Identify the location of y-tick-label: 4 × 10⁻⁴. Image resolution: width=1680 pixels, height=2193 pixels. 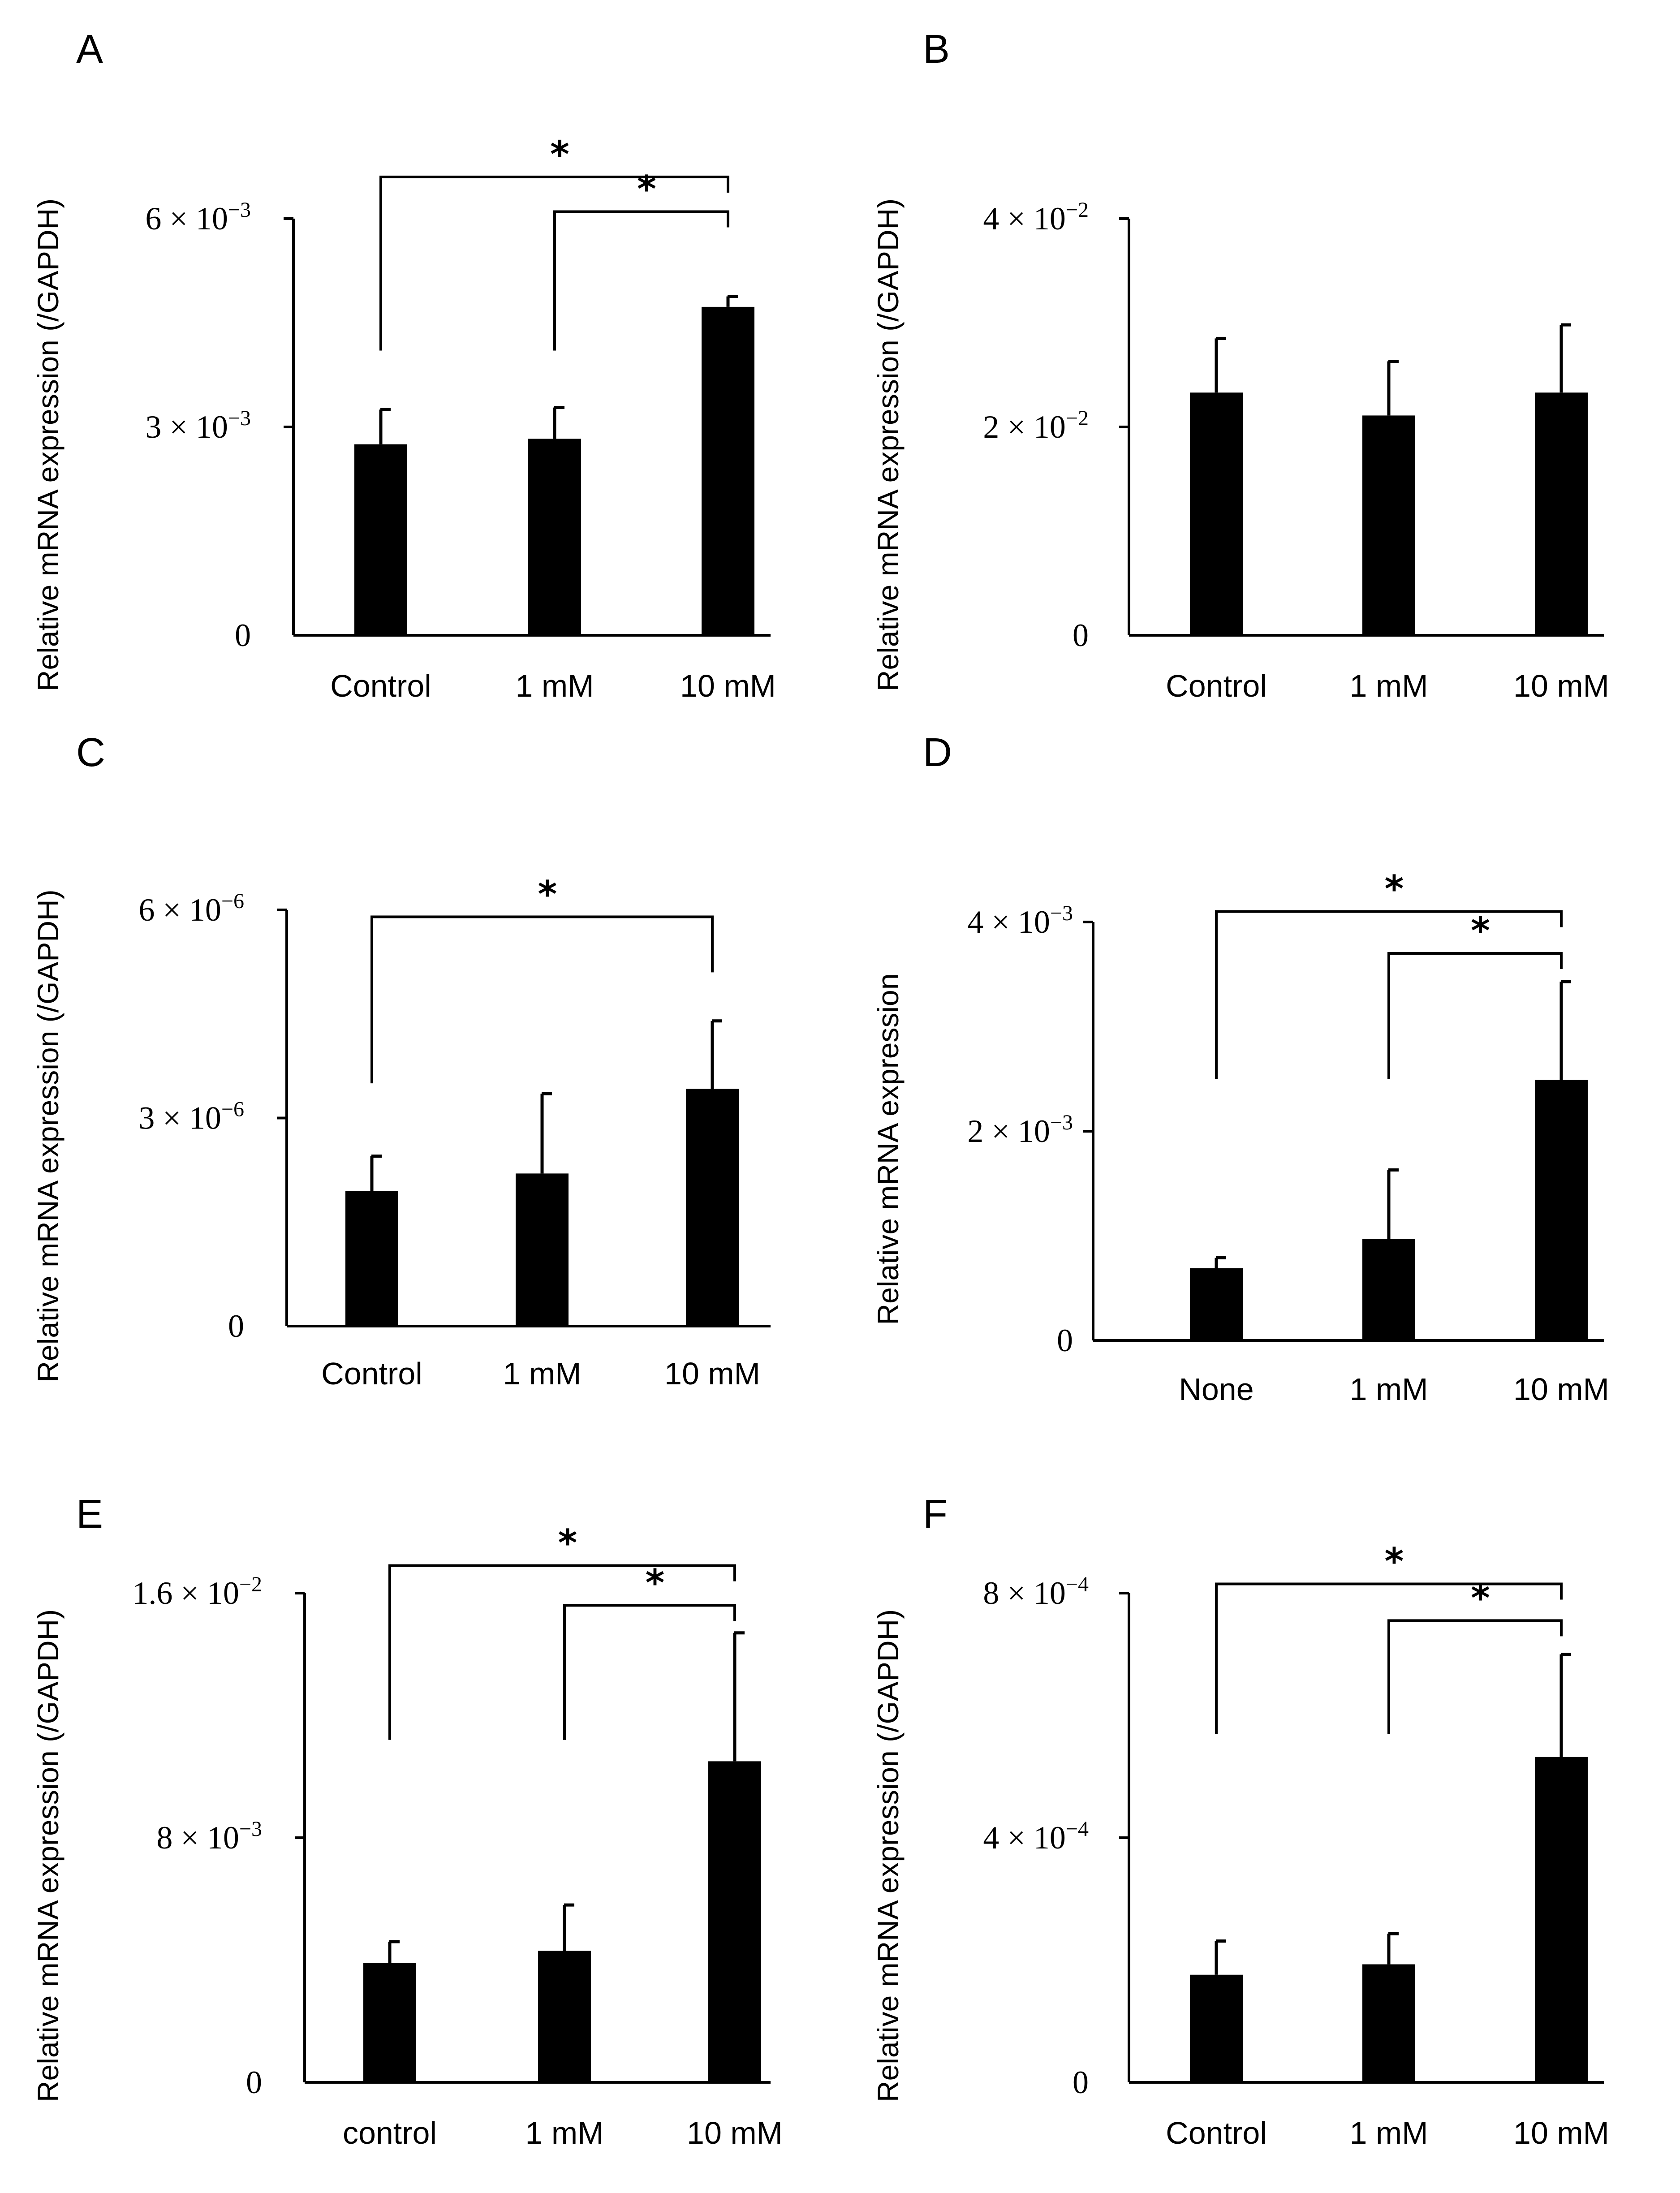
(1036, 1837).